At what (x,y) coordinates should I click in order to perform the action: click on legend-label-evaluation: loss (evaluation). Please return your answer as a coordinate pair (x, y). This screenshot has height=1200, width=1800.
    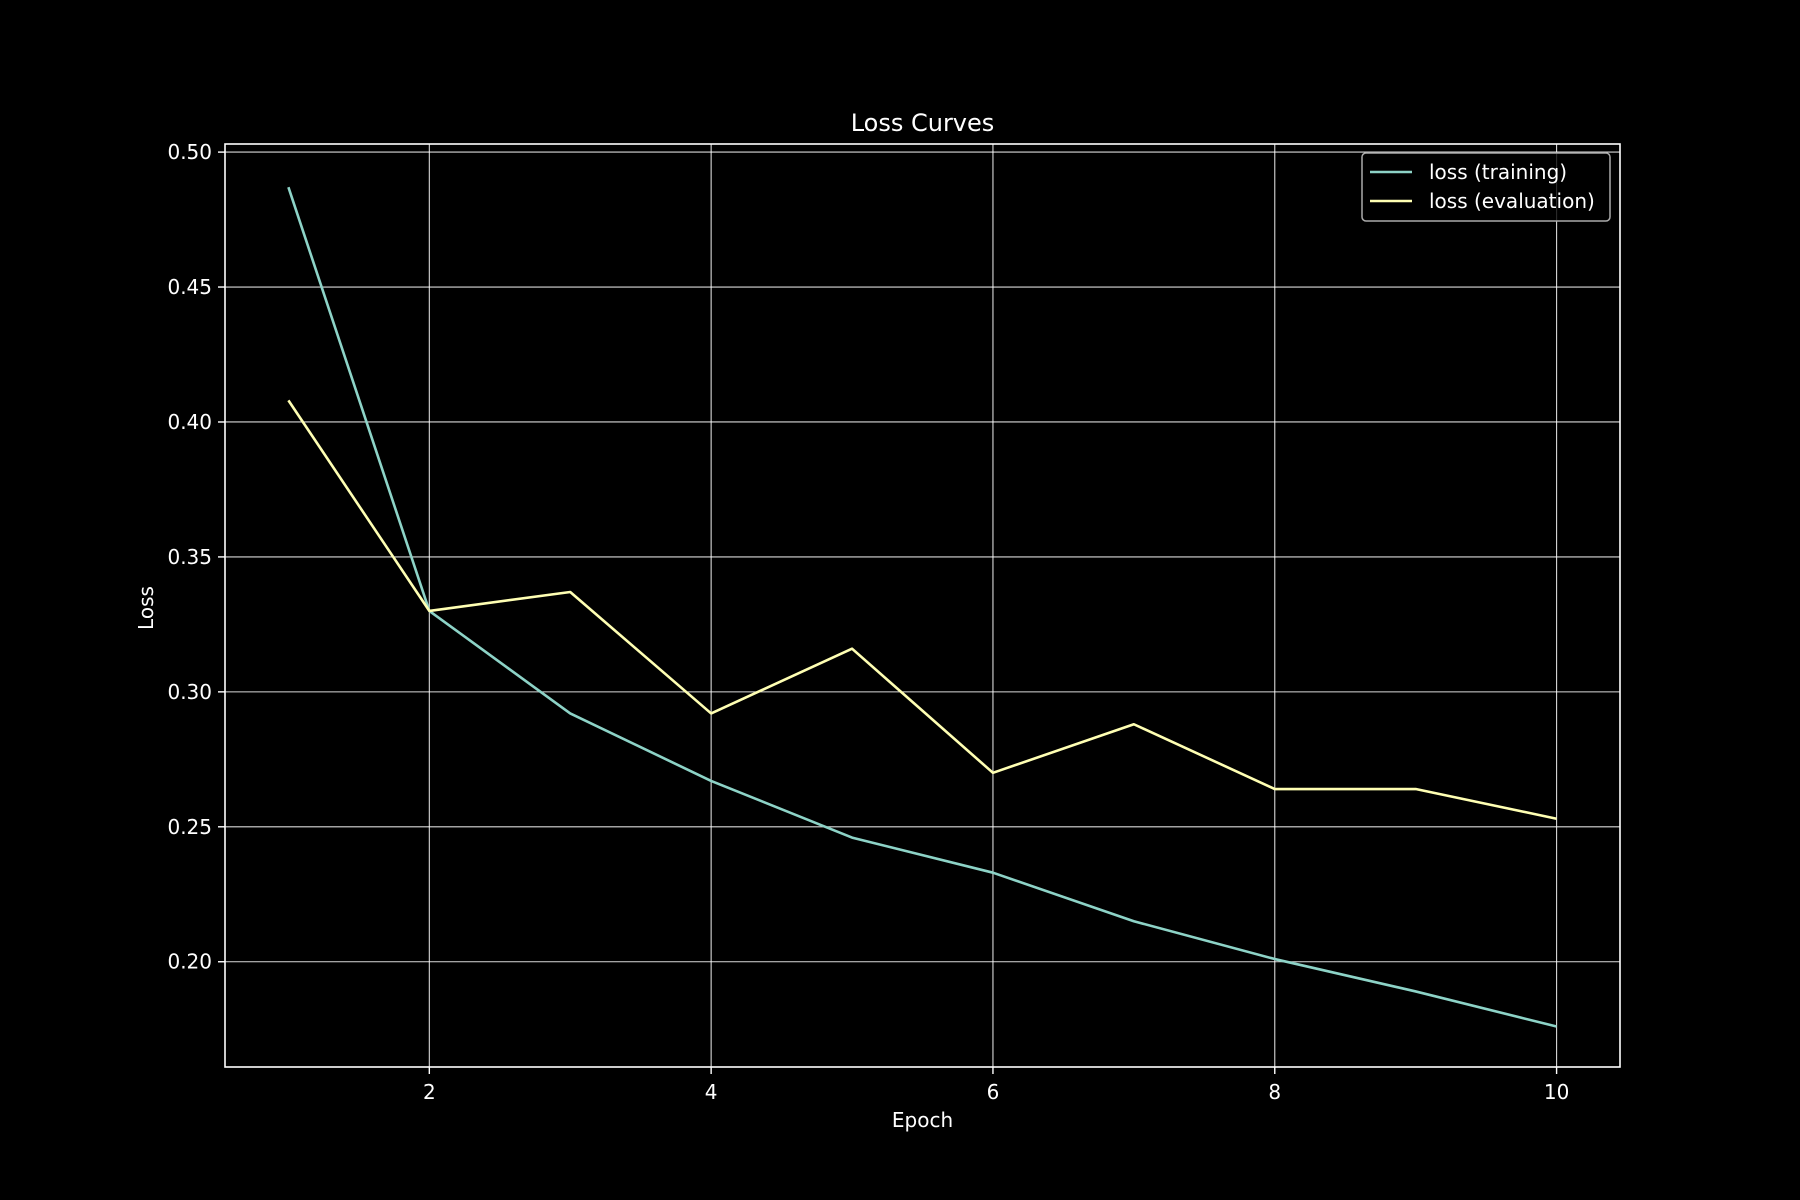
    Looking at the image, I should click on (1512, 201).